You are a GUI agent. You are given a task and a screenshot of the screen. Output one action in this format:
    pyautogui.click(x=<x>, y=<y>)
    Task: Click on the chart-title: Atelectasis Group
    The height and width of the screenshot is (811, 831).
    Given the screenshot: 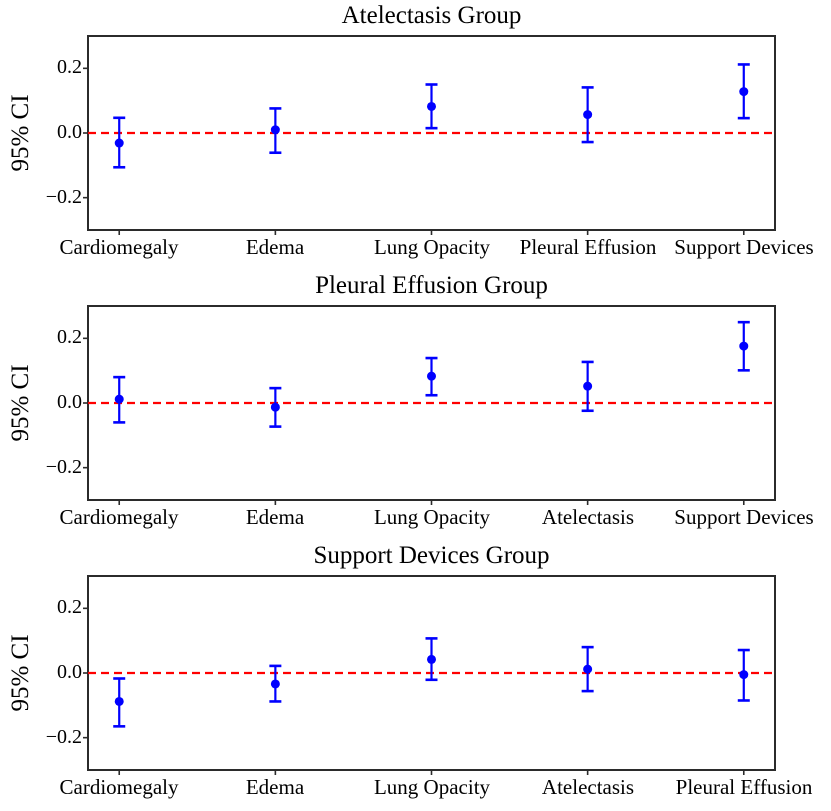 What is the action you would take?
    pyautogui.click(x=431, y=15)
    